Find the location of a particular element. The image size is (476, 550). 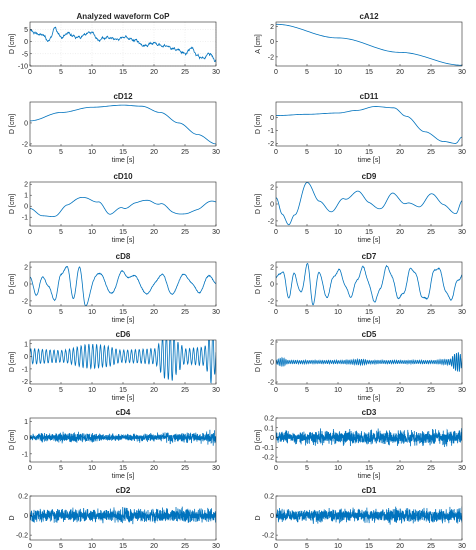

subplot-title: cD11 is located at coordinates (369, 96).